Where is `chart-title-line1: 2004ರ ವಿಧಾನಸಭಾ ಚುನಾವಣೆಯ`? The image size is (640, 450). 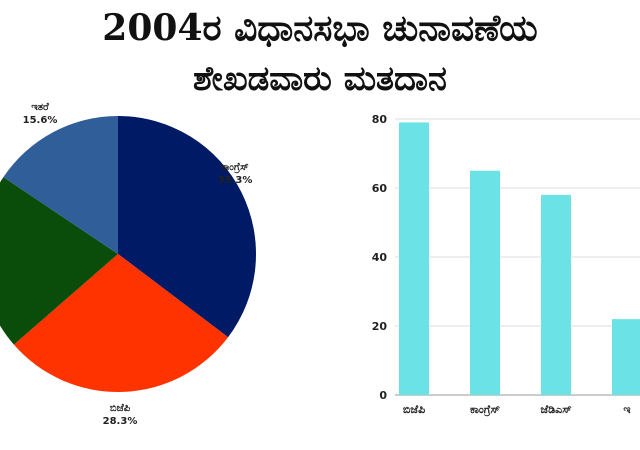 chart-title-line1: 2004ರ ವಿಧಾನಸಭಾ ಚುನಾವಣೆಯ is located at coordinates (320, 28).